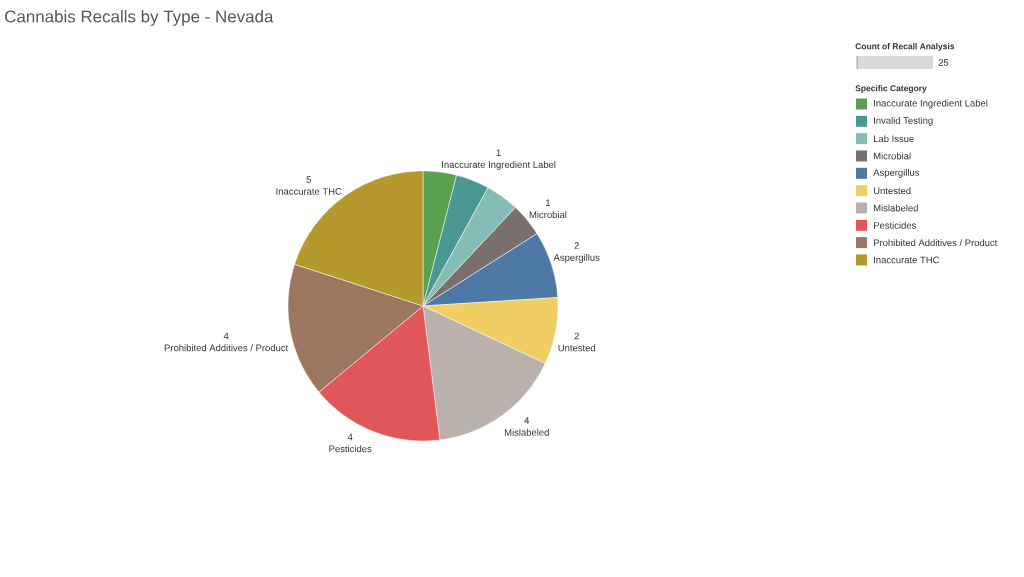 The height and width of the screenshot is (577, 1024). I want to click on legend-label: Prohibited Additives / Product, so click(935, 243).